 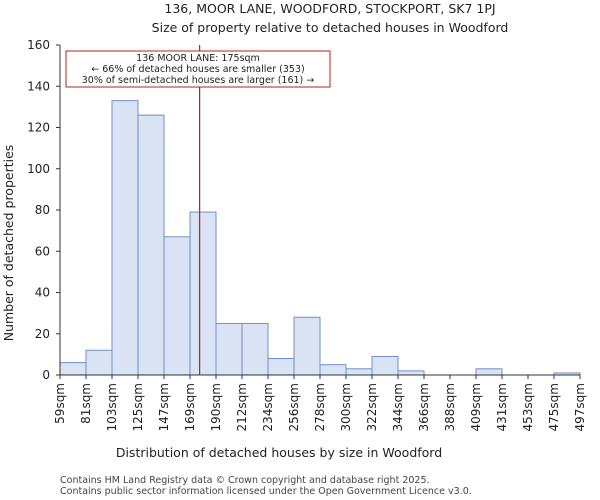 I want to click on y-tick-label: 100, so click(x=38, y=169).